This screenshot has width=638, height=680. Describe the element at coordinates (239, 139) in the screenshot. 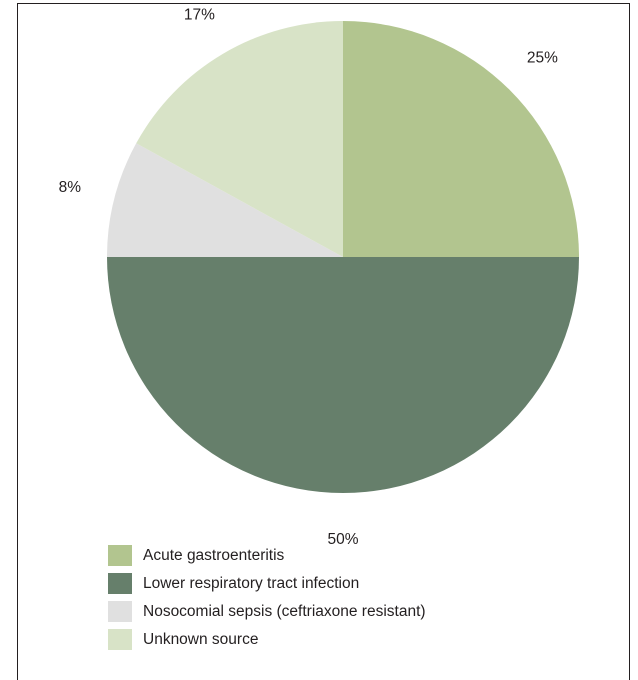

I see `pie-slice-unknown-source` at that location.